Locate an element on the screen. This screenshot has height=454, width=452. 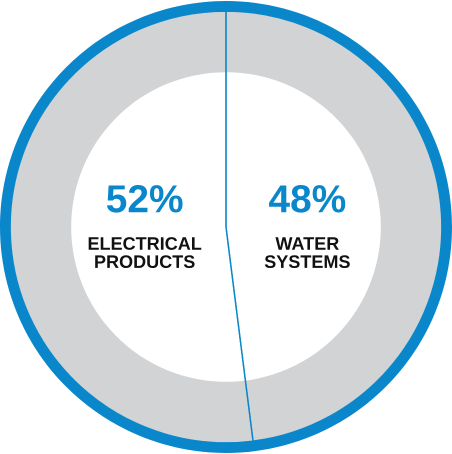
data-label: 48% is located at coordinates (307, 199).